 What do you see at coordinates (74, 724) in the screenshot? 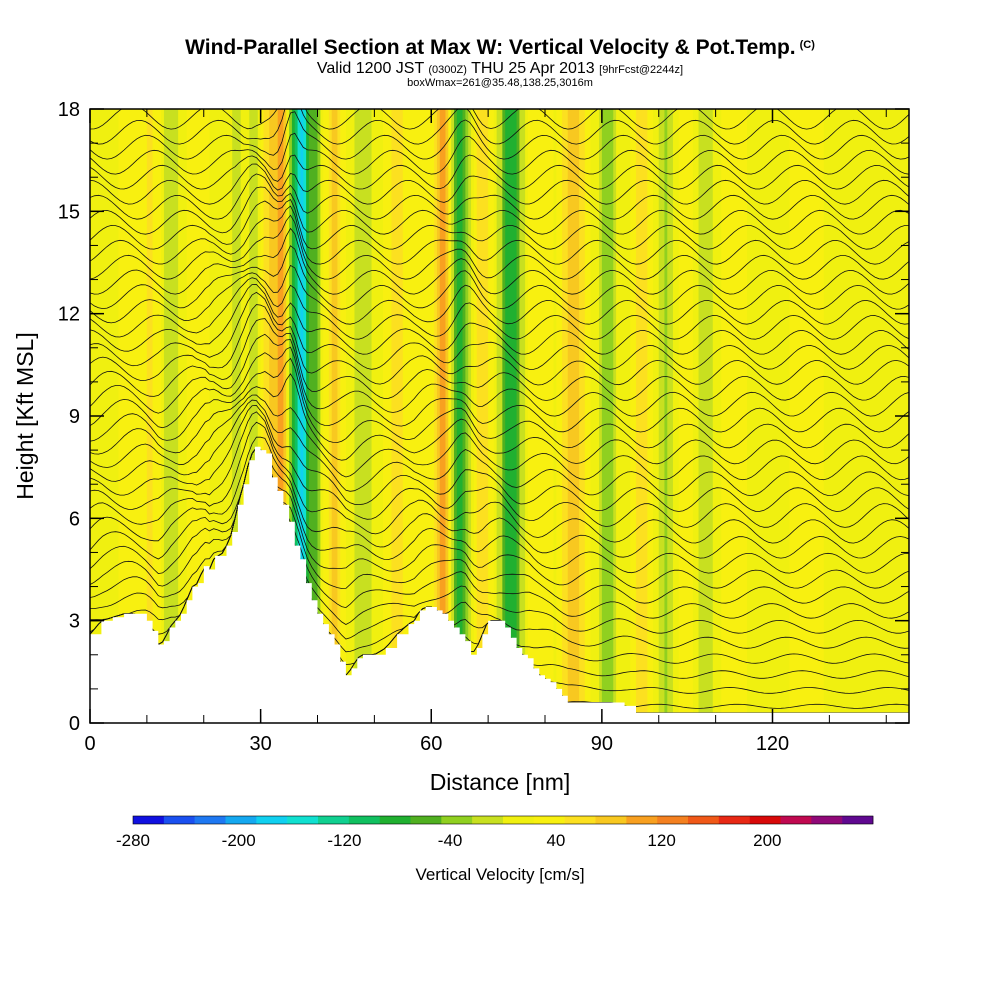
I see `y-tick-label: 0` at bounding box center [74, 724].